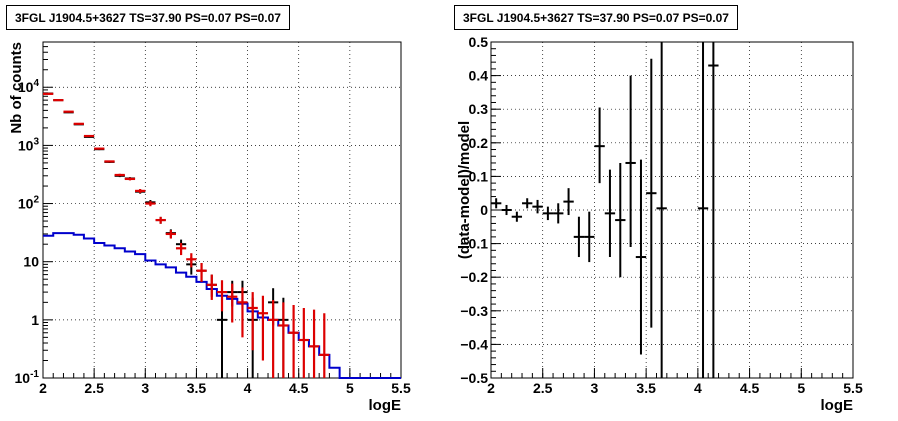 The height and width of the screenshot is (421, 898). Describe the element at coordinates (595, 388) in the screenshot. I see `right-x-tick-label: 3` at that location.